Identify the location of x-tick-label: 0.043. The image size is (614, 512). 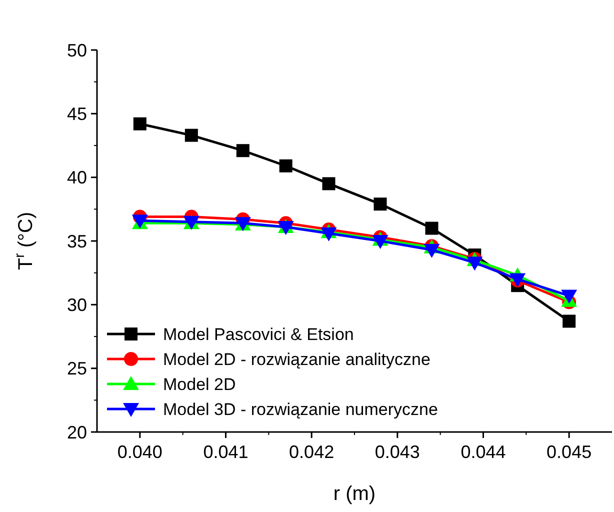
(397, 452).